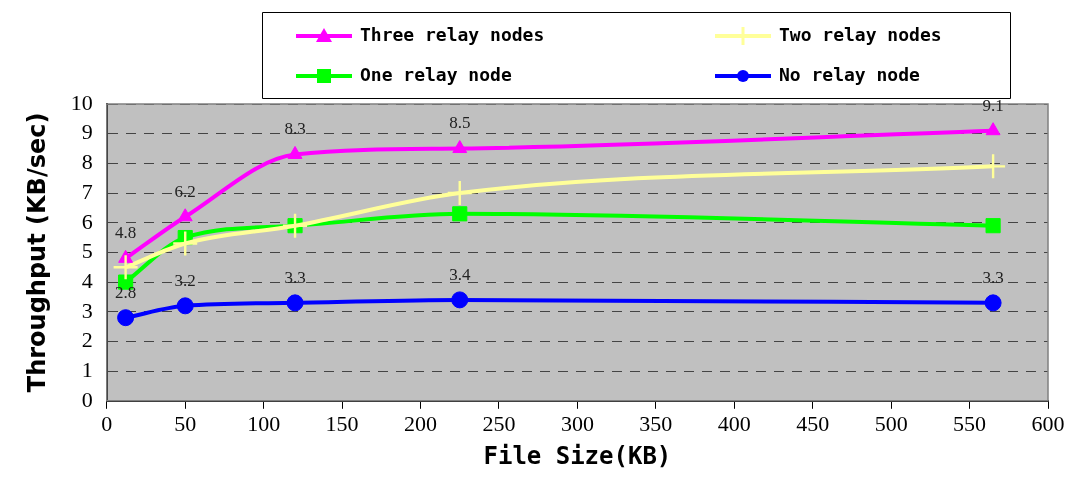 The width and height of the screenshot is (1084, 480). Describe the element at coordinates (36, 252) in the screenshot. I see `y-axis-title: Throughput (KB/sec)` at that location.